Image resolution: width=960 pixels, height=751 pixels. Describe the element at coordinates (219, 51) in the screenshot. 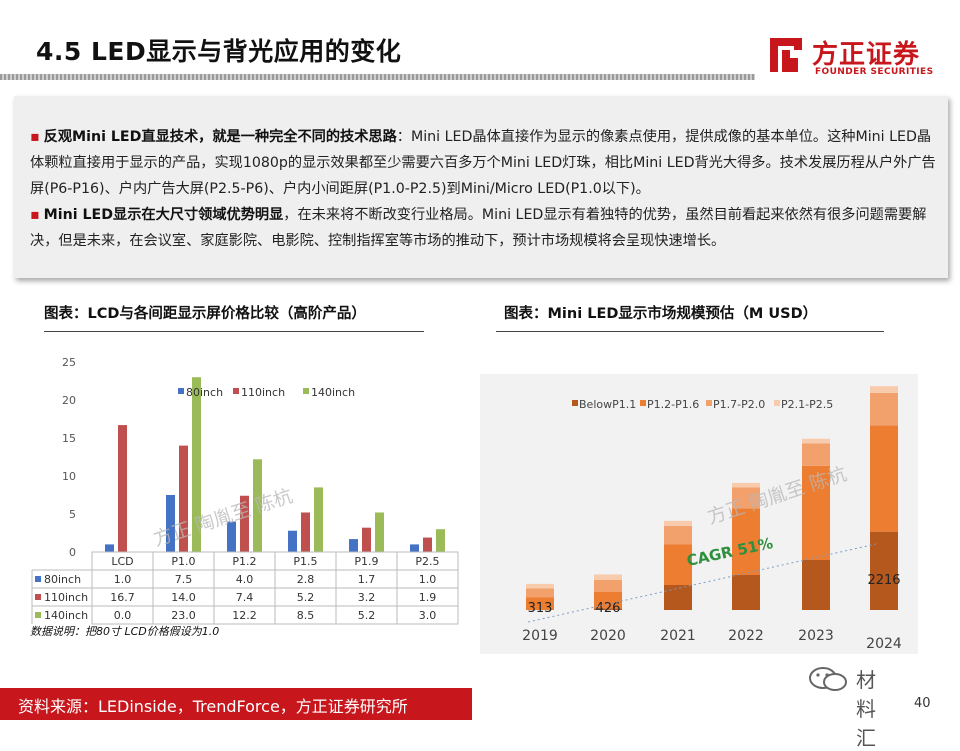

I see `page-title: 4.5 LED显示与背光应用的变化` at that location.